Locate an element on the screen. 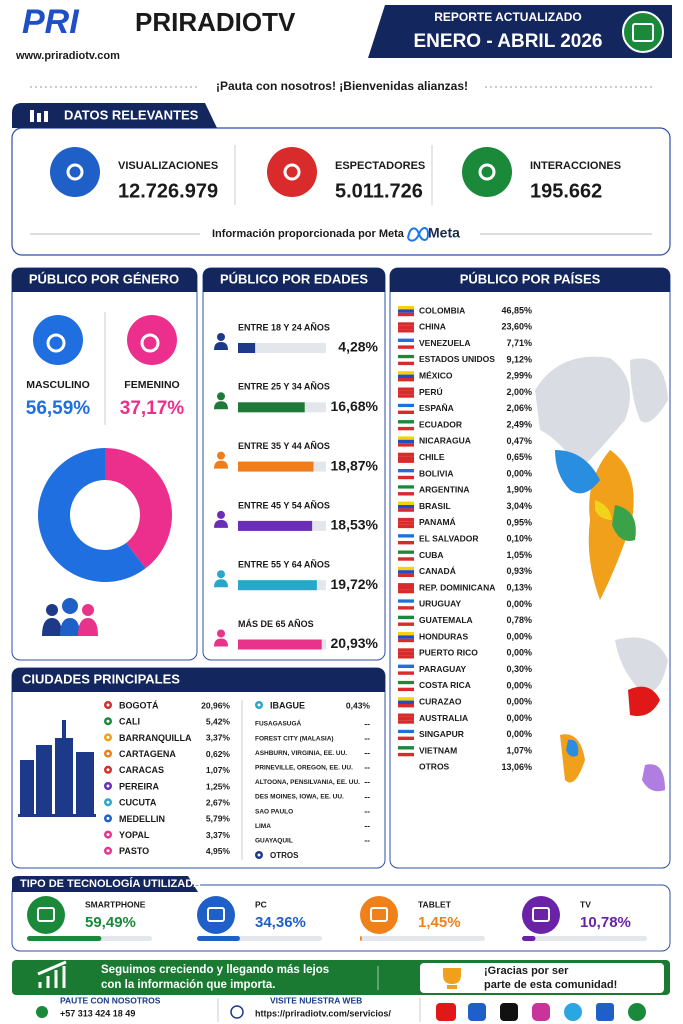  icon-glyph is located at coordinates (487, 172).